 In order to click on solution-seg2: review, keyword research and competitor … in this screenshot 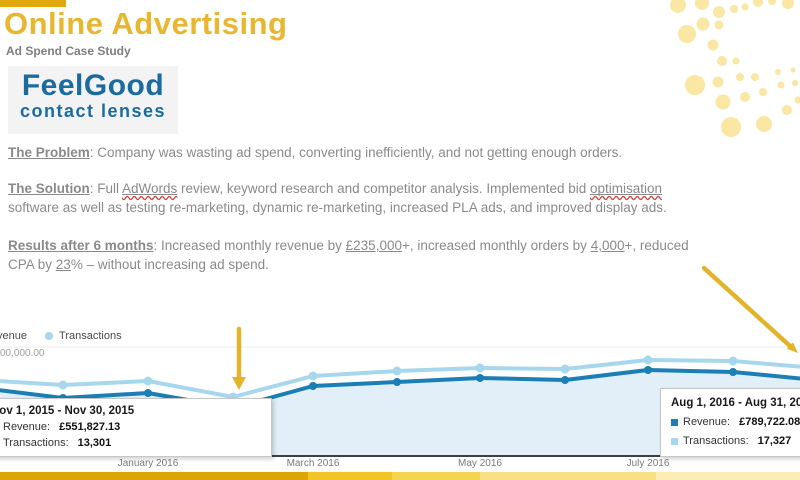, I will do `click(383, 188)`.